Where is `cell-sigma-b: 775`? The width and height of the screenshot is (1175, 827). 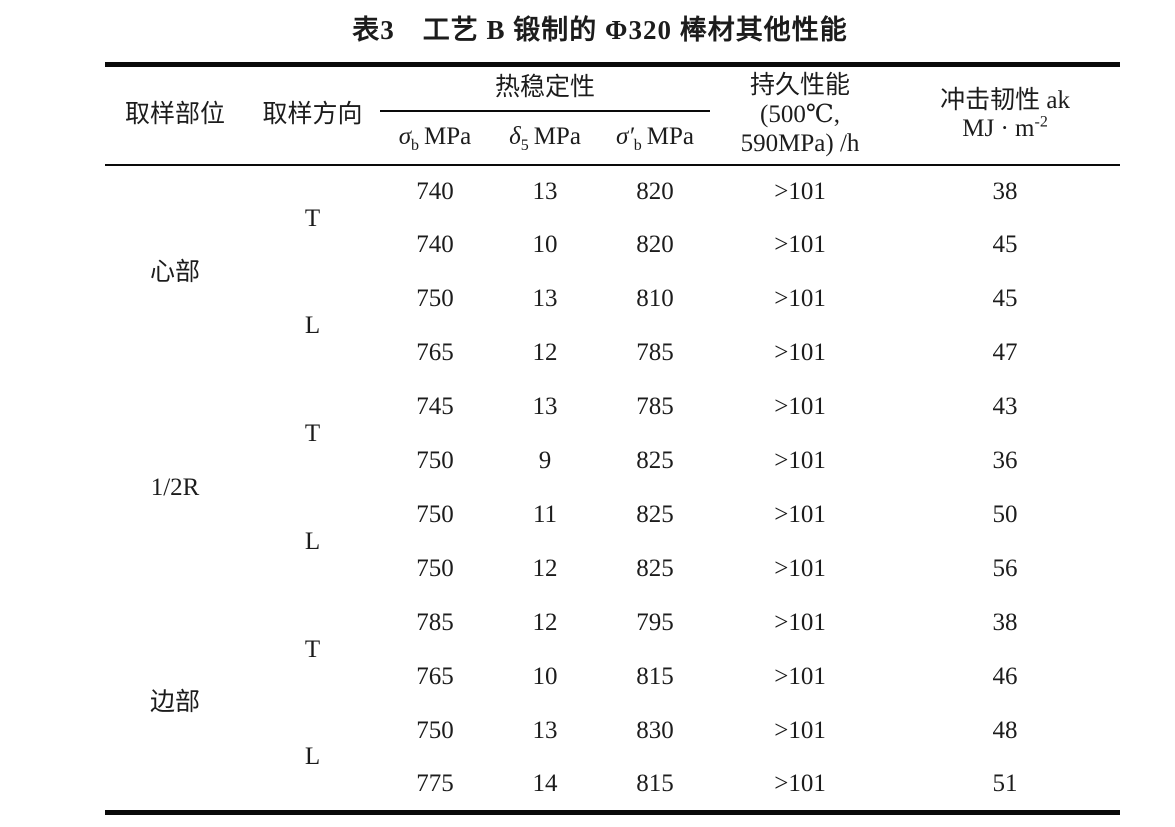
cell-sigma-b: 775 is located at coordinates (435, 783).